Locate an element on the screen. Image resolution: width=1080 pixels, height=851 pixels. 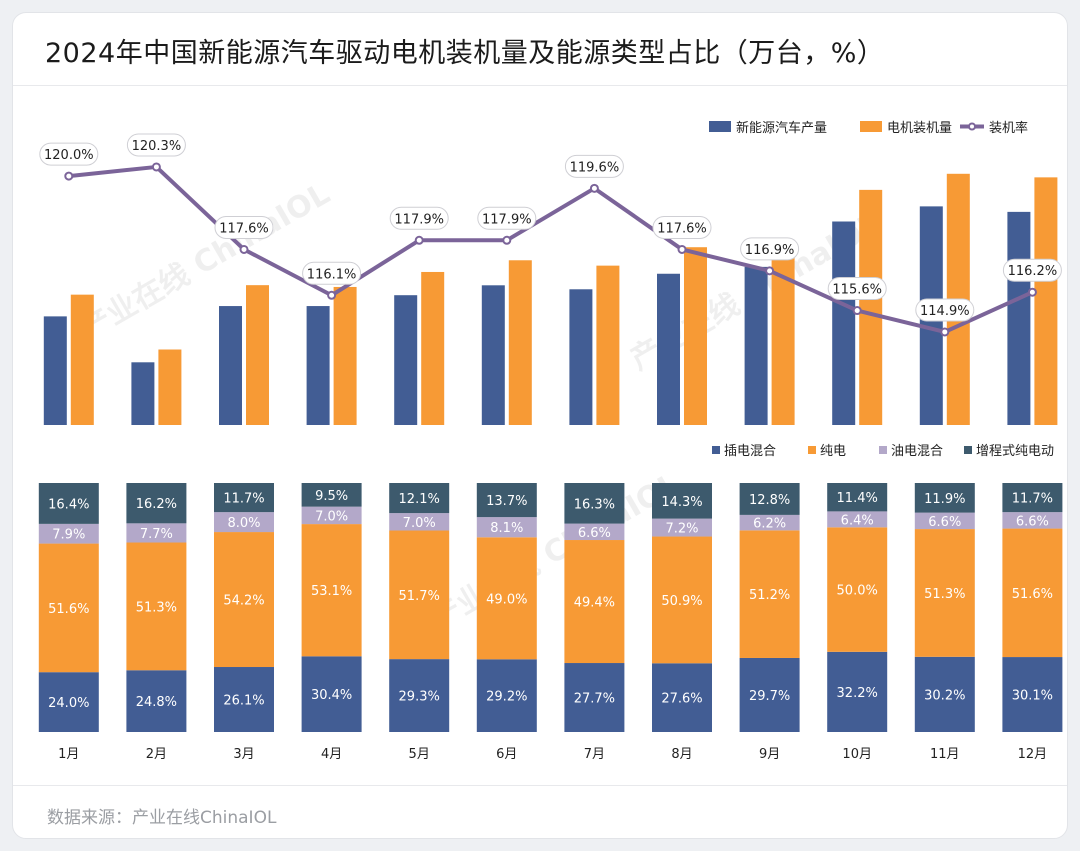
stack-label: 7.7% is located at coordinates (156, 534).